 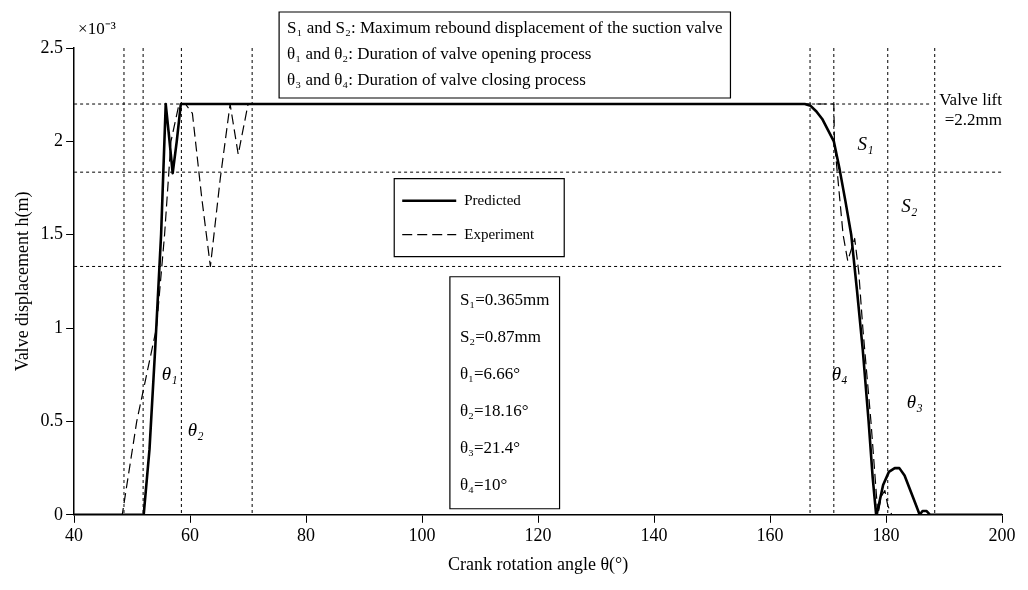 I want to click on x-tick-label: 140, so click(x=654, y=535).